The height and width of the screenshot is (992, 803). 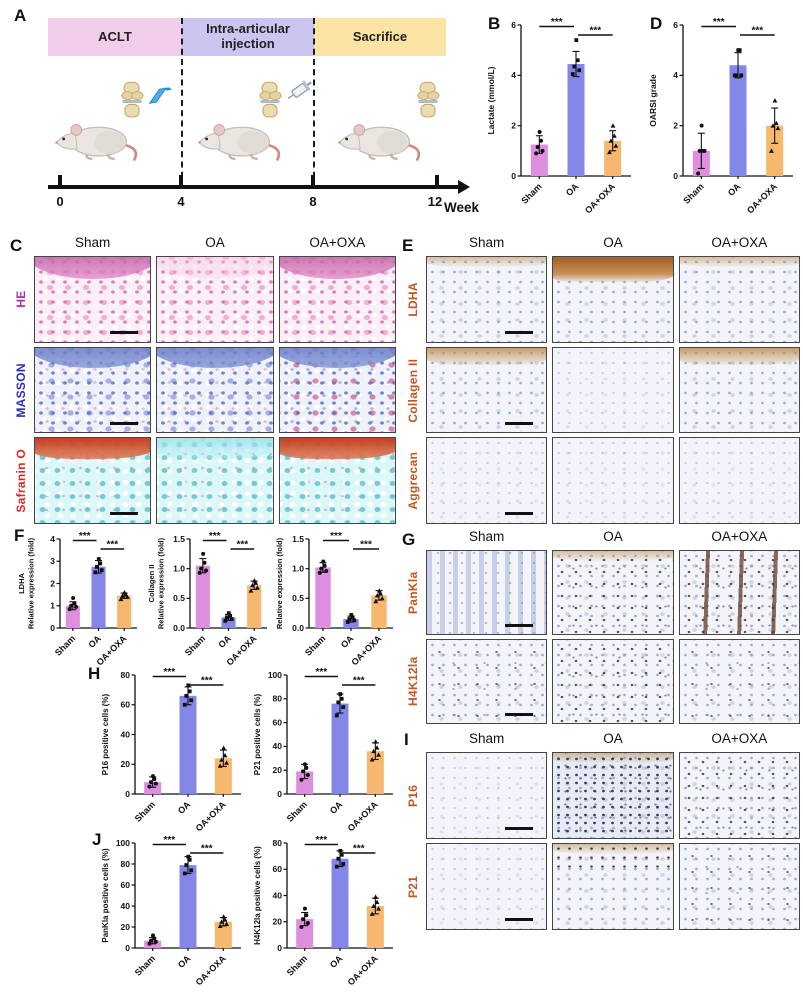 I want to click on micrograph-pankla-sham, so click(x=487, y=592).